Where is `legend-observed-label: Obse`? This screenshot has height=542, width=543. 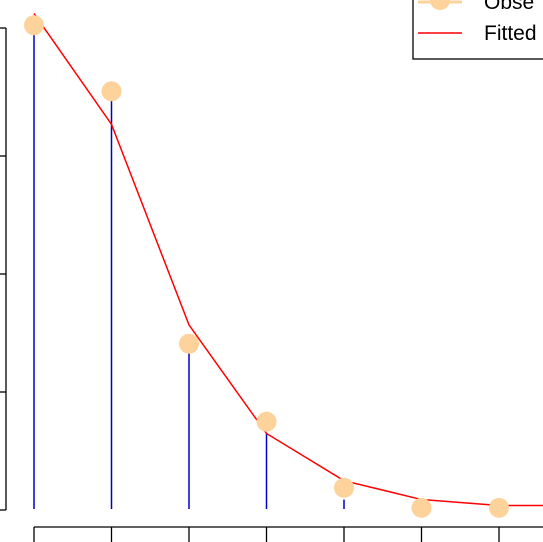
legend-observed-label: Obse is located at coordinates (509, 7).